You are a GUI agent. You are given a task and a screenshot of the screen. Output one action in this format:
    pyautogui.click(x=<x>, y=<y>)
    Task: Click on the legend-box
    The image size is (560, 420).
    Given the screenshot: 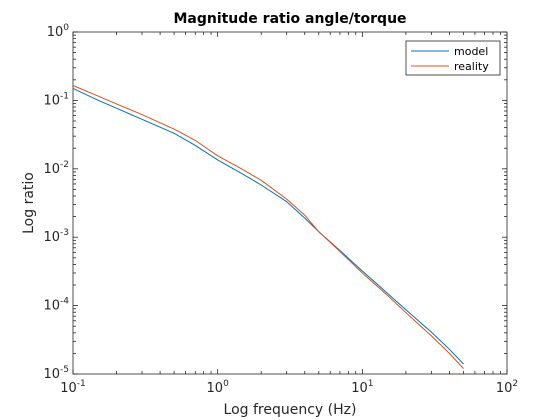 What is the action you would take?
    pyautogui.click(x=453, y=58)
    